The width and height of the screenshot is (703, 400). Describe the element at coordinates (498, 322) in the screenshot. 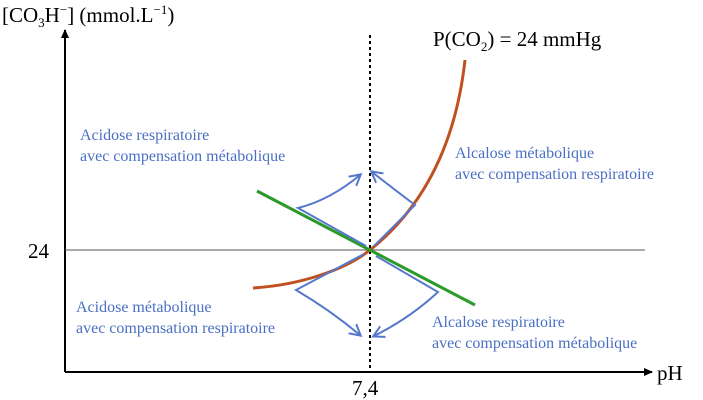

I see `annotation: Alcalose respiratoire` at that location.